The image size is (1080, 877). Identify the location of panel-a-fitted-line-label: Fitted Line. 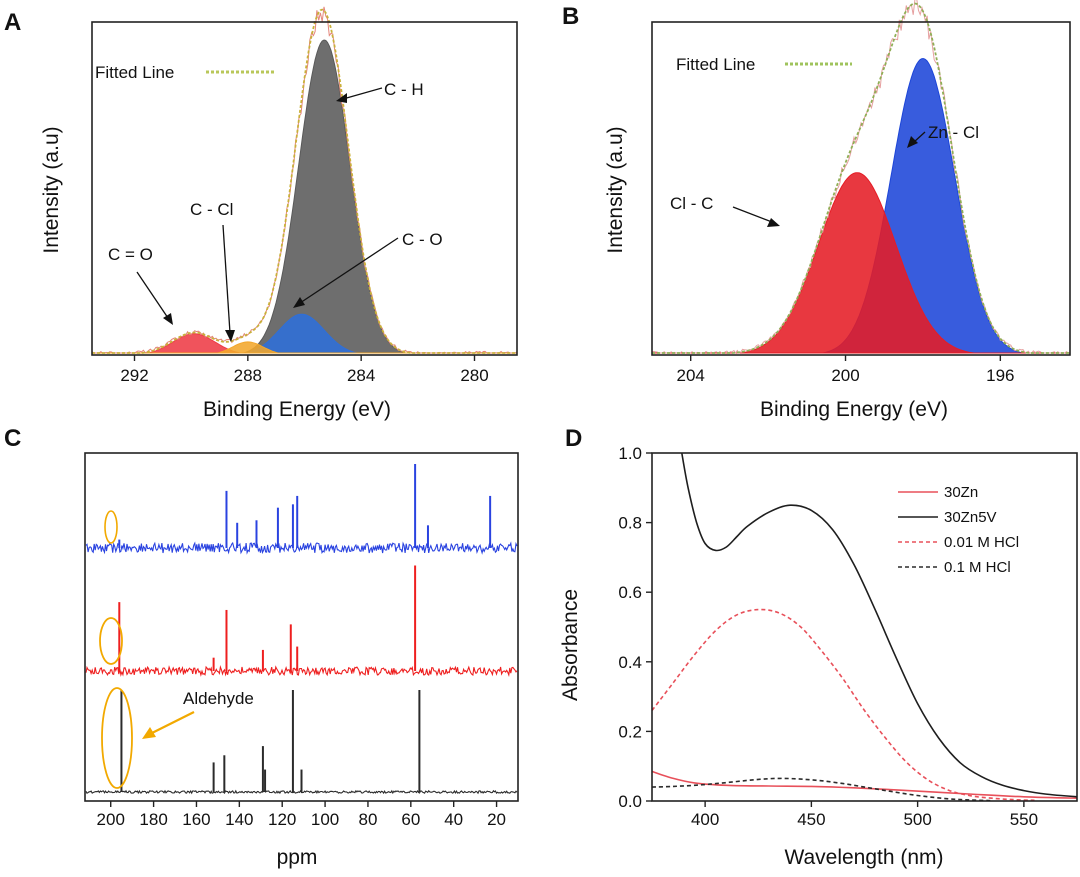
(134, 72).